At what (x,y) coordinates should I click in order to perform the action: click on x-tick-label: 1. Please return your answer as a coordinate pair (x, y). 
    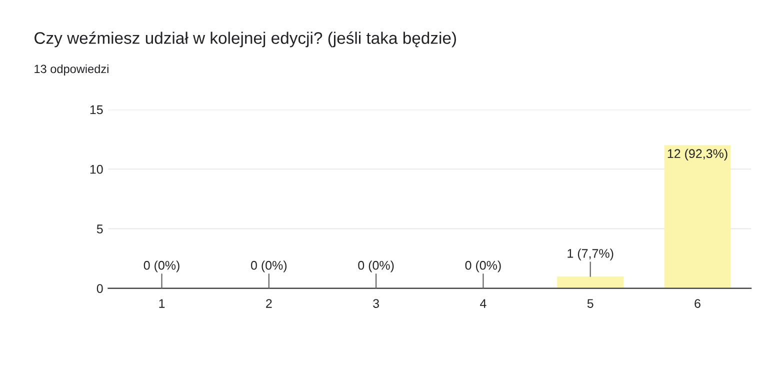
    Looking at the image, I should click on (162, 303).